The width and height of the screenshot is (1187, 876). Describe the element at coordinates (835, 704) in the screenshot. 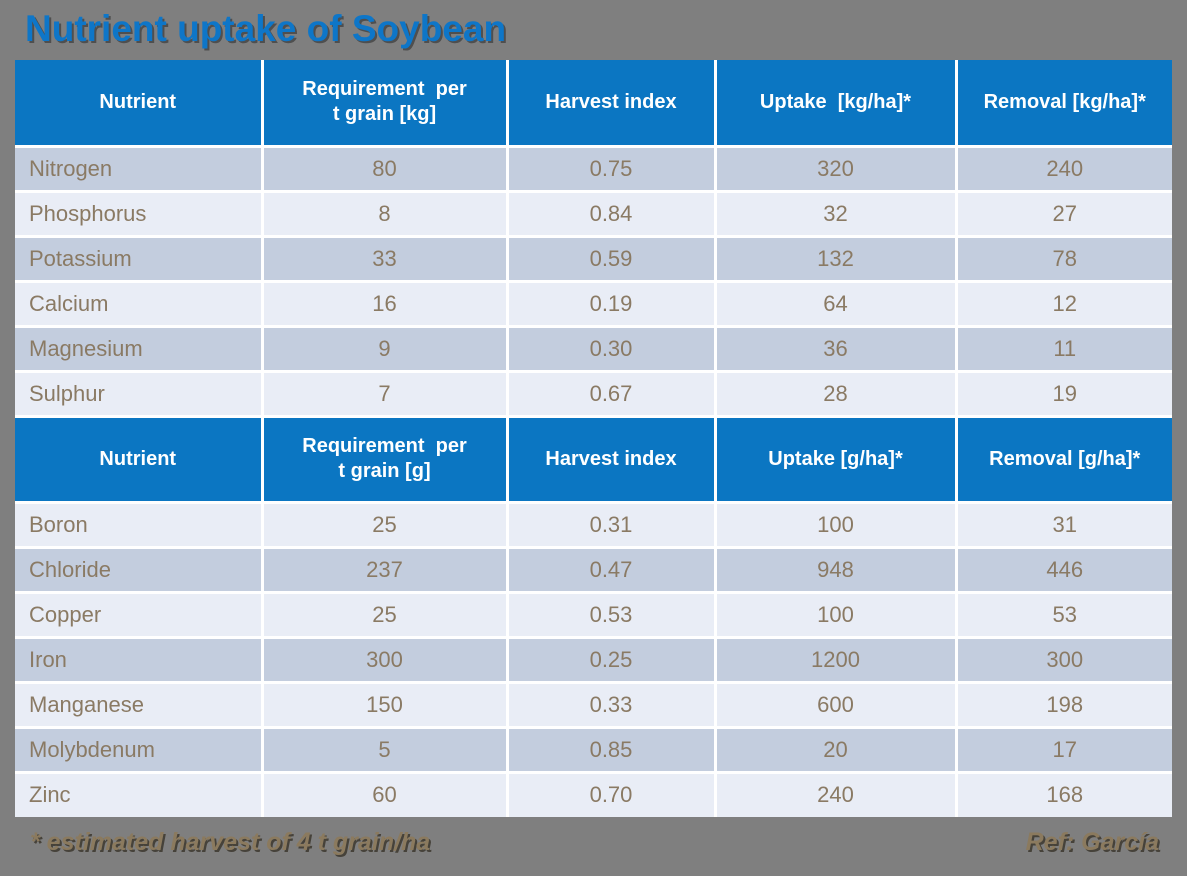

I see `uptake-value-cell: 600` at that location.